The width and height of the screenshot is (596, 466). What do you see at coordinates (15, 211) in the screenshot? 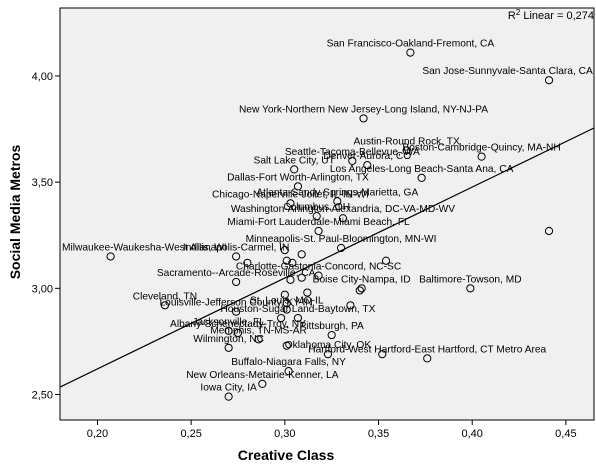
I see `y-axis-title: Social Media Metros` at bounding box center [15, 211].